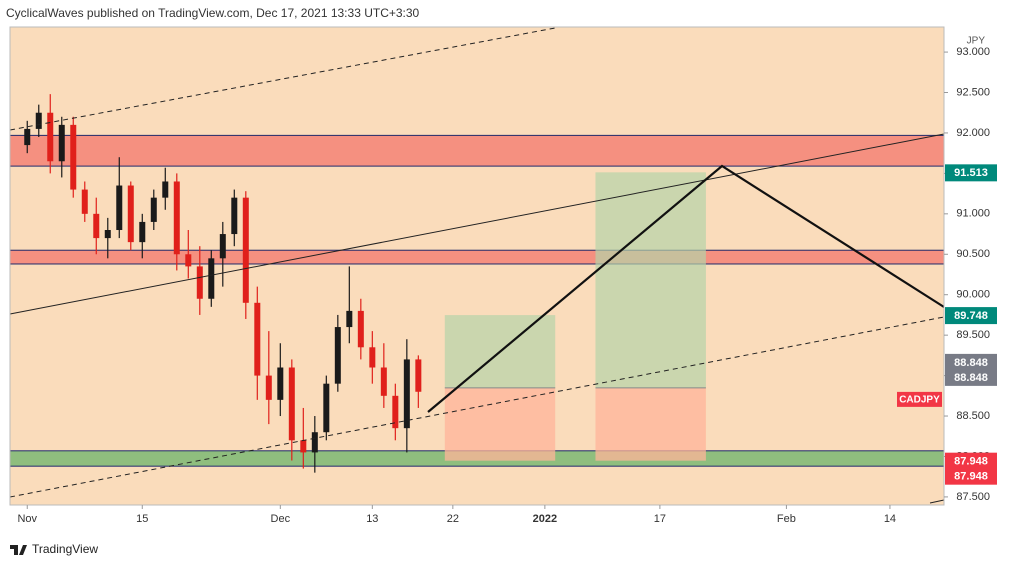  I want to click on symbol: CADJPY, so click(919, 400).